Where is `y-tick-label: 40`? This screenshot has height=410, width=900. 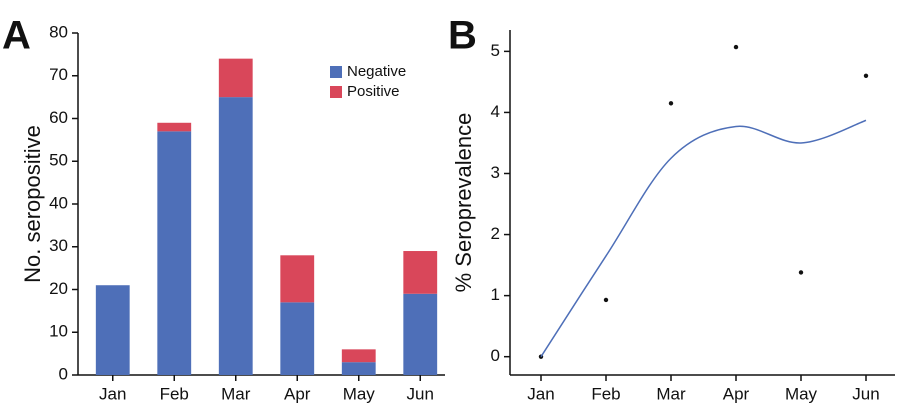
y-tick-label: 40 is located at coordinates (58, 202).